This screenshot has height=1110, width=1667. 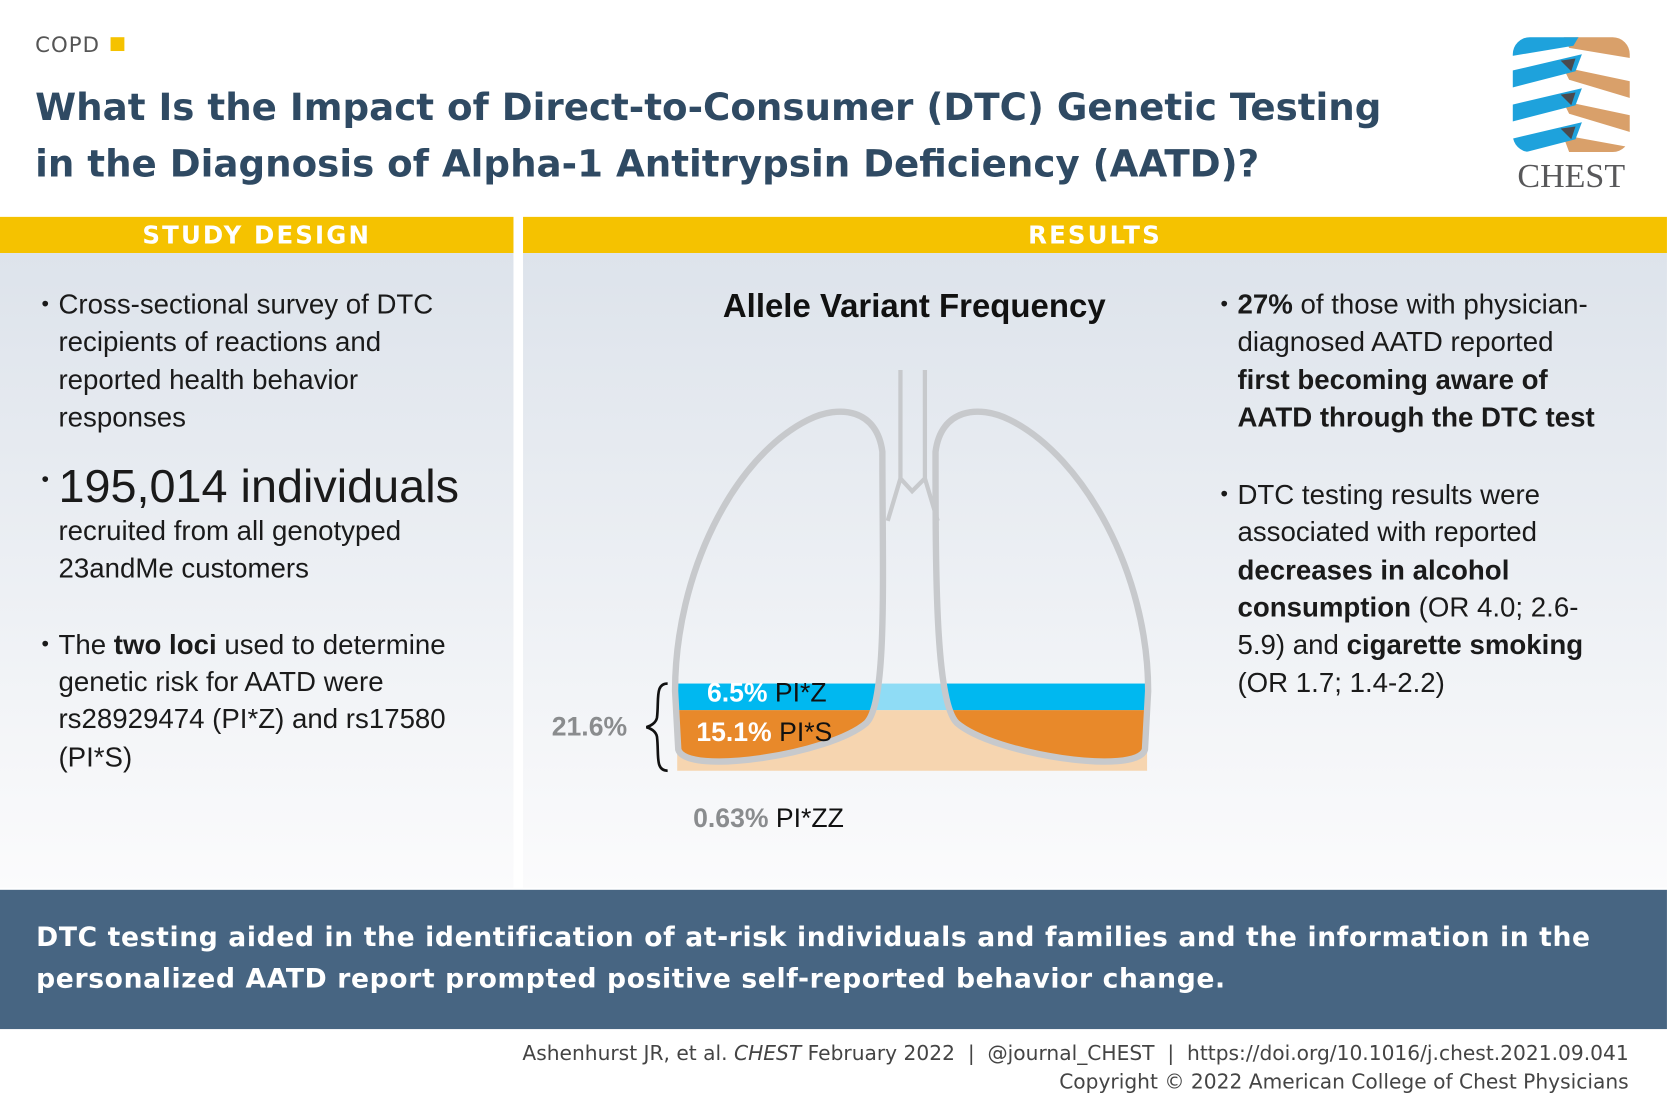 I want to click on pi-s-value: 15.1%, so click(x=734, y=732).